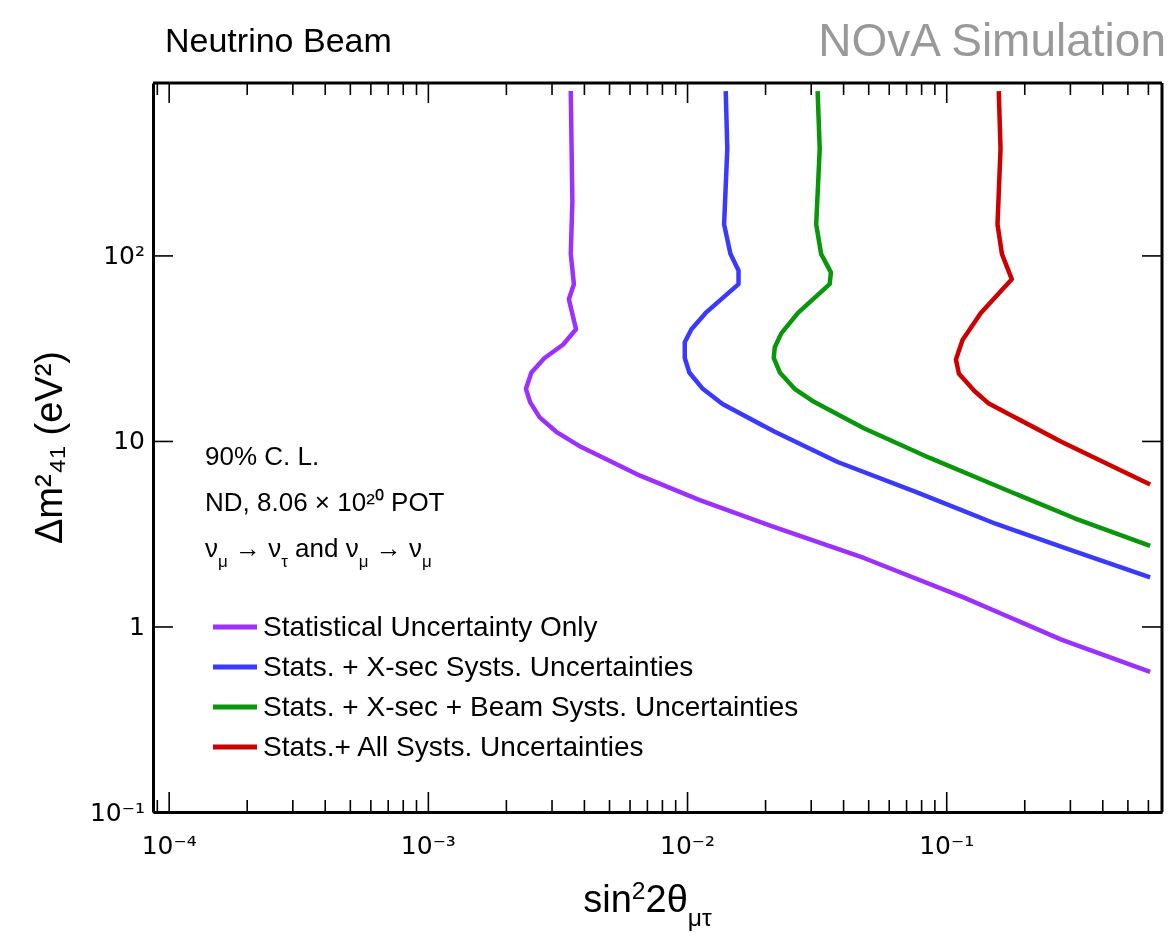  I want to click on x-tick-label: 10⁻¹, so click(947, 845).